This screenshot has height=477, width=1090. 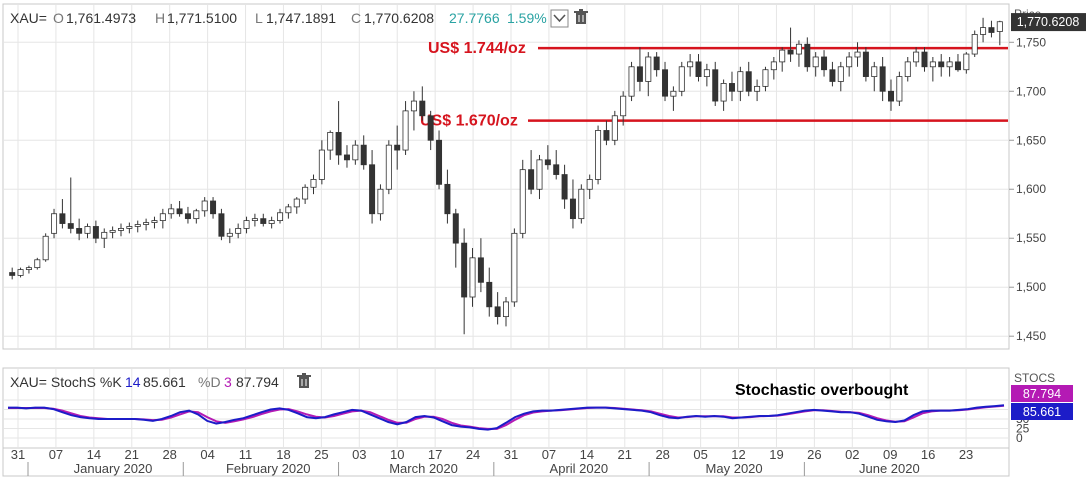 What do you see at coordinates (1031, 287) in the screenshot?
I see `price-tick-label: 1,500` at bounding box center [1031, 287].